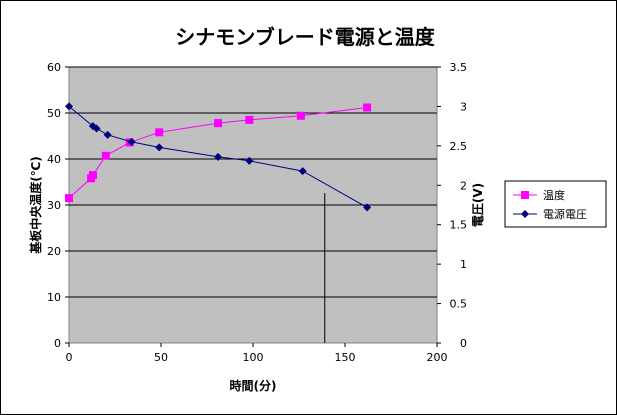 Image resolution: width=617 pixels, height=415 pixels. Describe the element at coordinates (69, 357) in the screenshot. I see `x-tick-label: 0` at that location.